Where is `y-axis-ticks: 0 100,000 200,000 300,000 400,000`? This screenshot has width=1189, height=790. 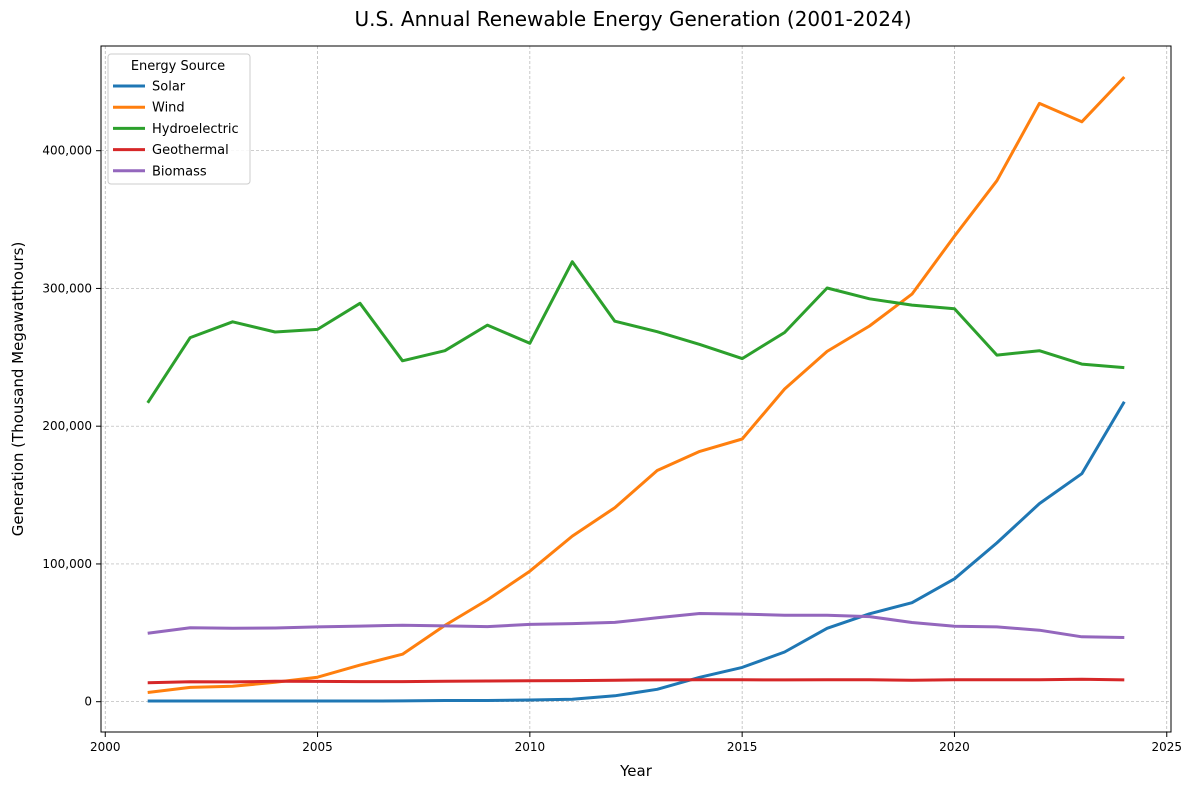 y-axis-ticks: 0 100,000 200,000 300,000 400,000 is located at coordinates (71, 426).